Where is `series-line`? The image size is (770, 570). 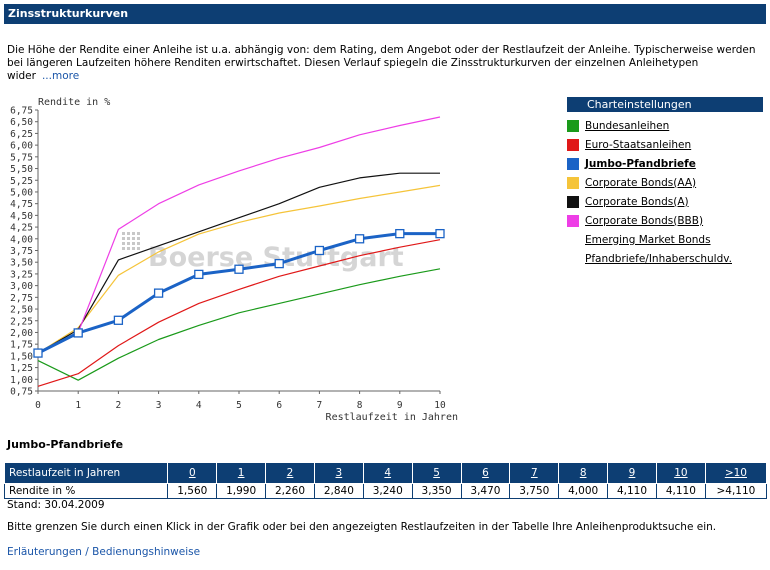 series-line is located at coordinates (239, 324).